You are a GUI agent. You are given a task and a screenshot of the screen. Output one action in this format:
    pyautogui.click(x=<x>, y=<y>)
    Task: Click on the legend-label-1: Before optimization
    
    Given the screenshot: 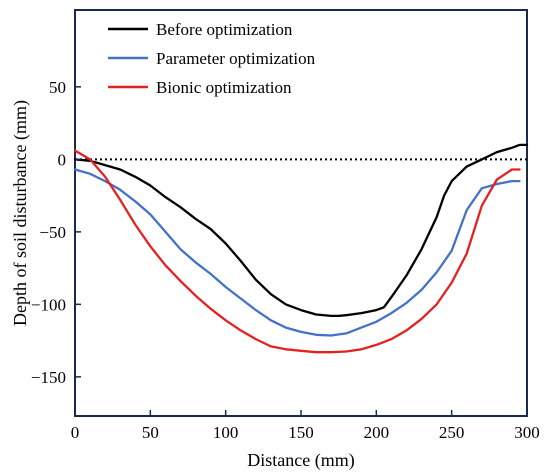 What is the action you would take?
    pyautogui.click(x=224, y=29)
    